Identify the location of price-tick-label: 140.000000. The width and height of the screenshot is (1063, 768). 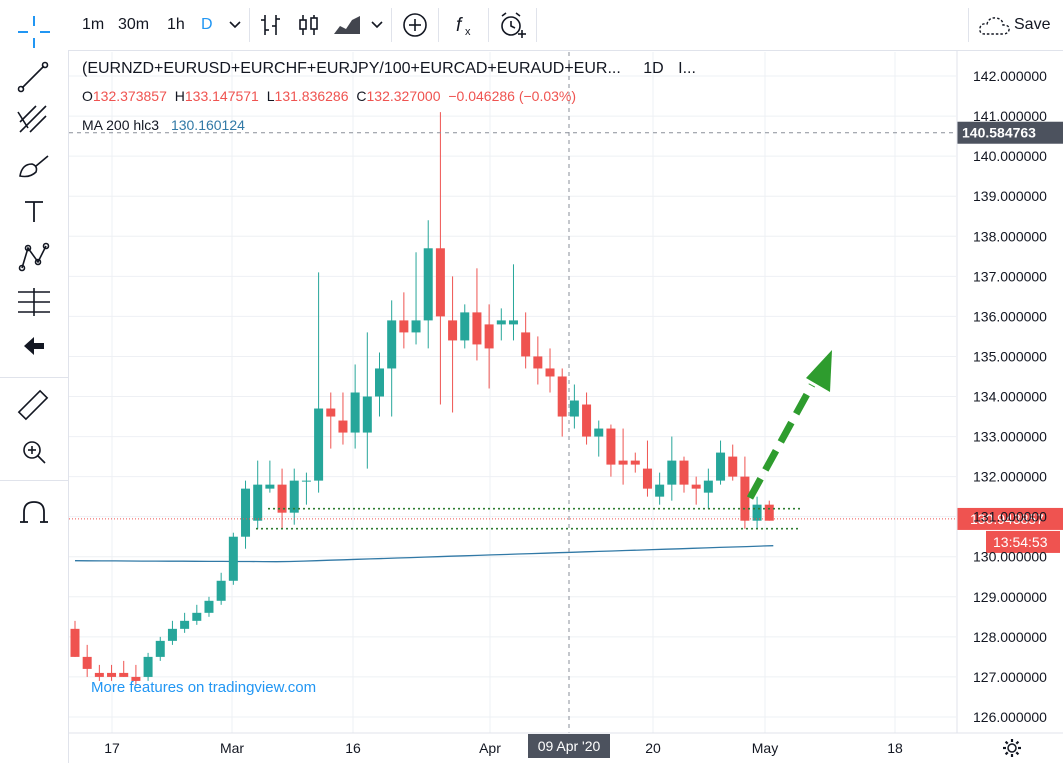
(1010, 156).